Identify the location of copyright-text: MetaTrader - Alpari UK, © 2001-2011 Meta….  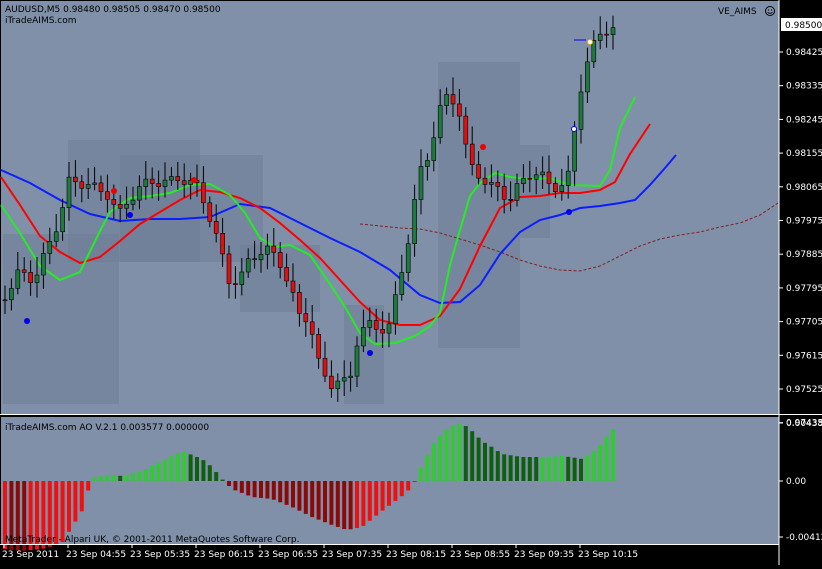
(152, 540).